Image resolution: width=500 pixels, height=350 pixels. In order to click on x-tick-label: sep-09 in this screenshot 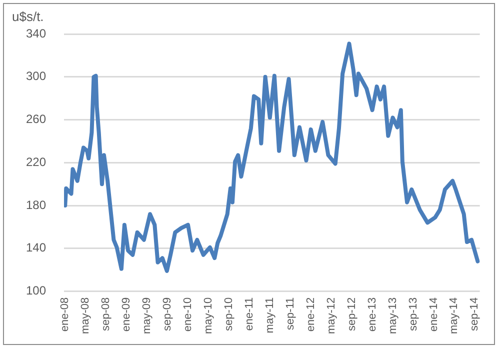, I will do `click(168, 314)`.